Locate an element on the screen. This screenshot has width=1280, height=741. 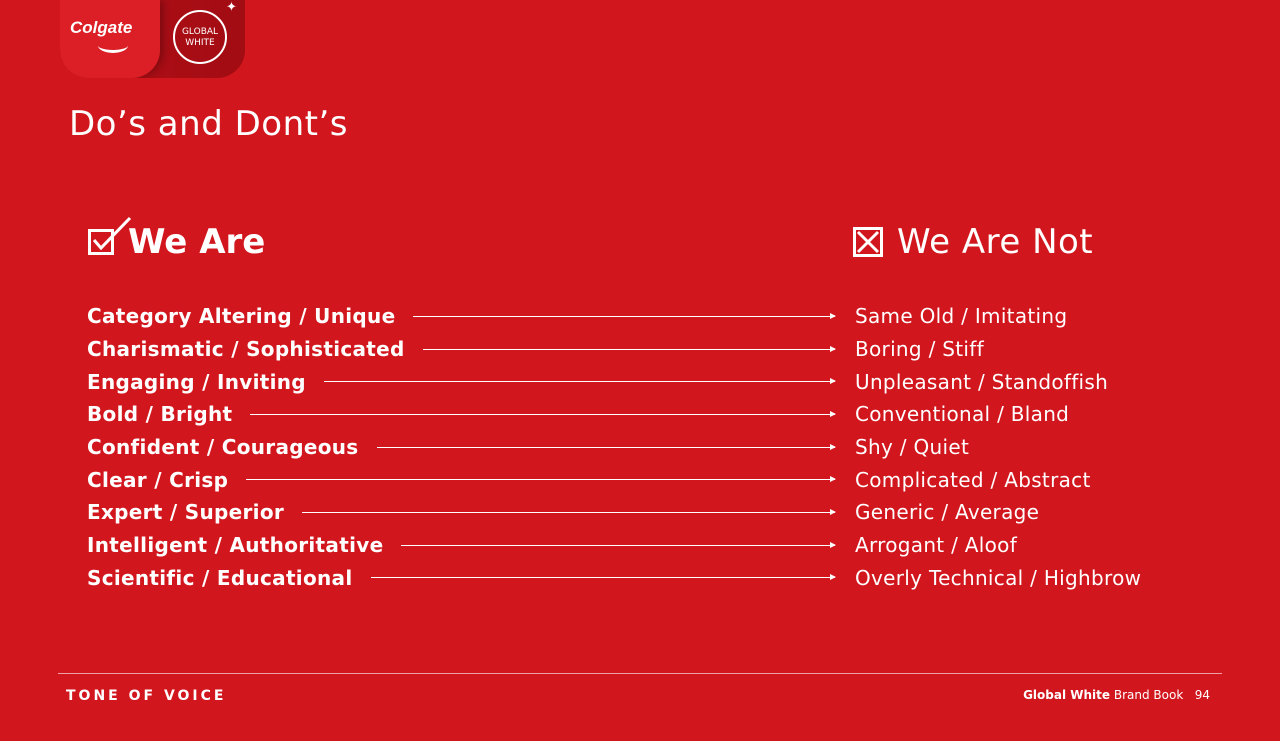
we-are-not-trait: Generic / Average is located at coordinates (947, 512).